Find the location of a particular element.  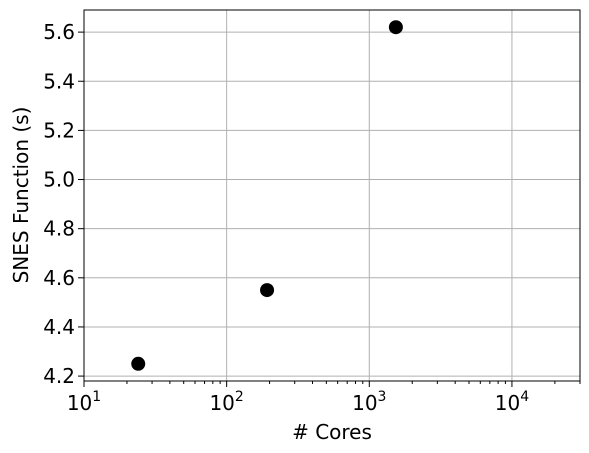

y-tick-label: 4.8 is located at coordinates (59, 229).